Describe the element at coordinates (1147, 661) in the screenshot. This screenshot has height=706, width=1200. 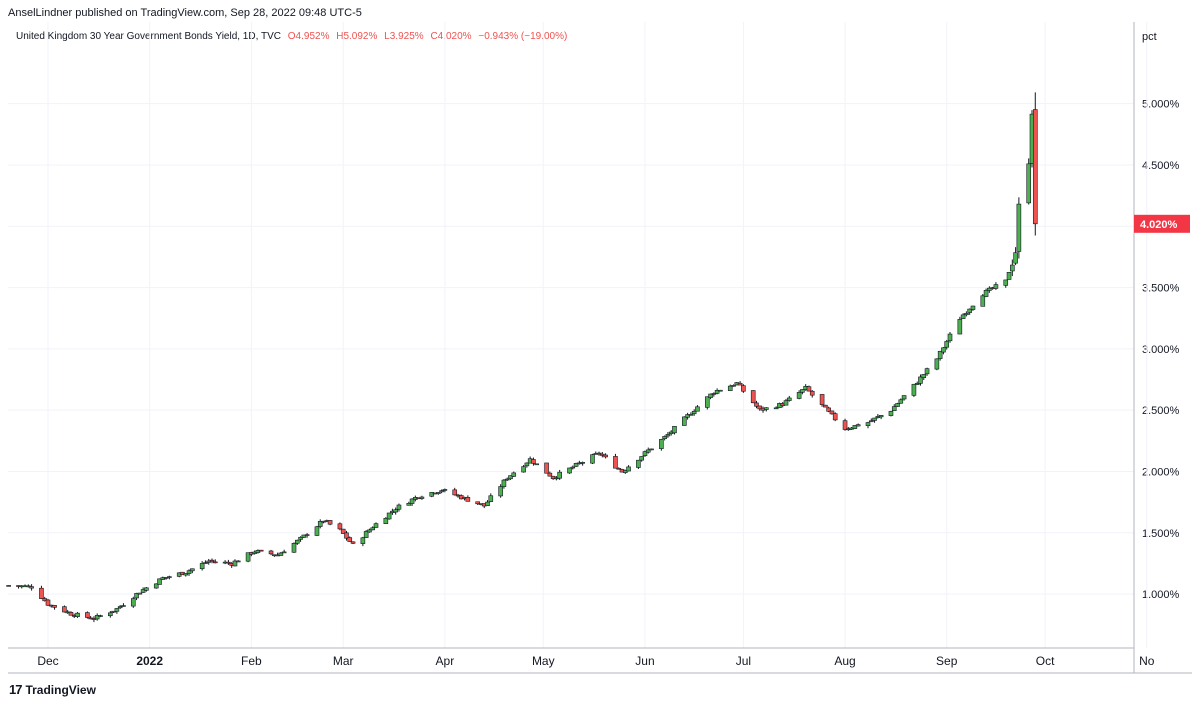
I see `x-tick-label: No` at that location.